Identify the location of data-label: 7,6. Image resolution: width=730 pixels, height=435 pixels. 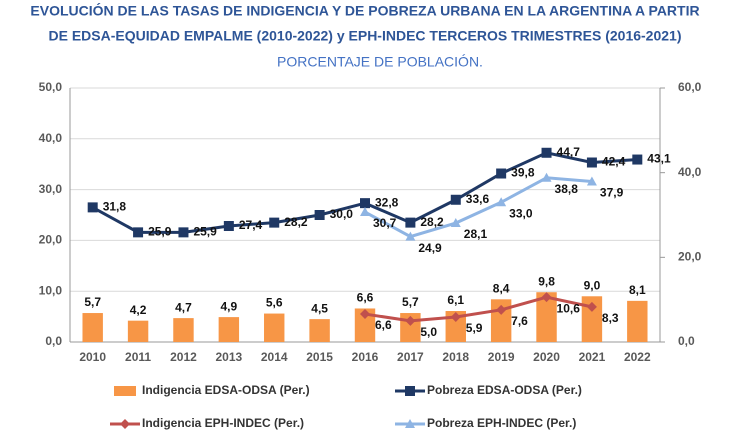
(519, 321).